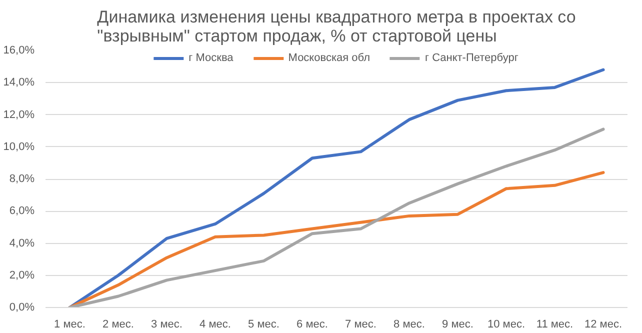  I want to click on x-tick-label: 3 мес., so click(166, 324).